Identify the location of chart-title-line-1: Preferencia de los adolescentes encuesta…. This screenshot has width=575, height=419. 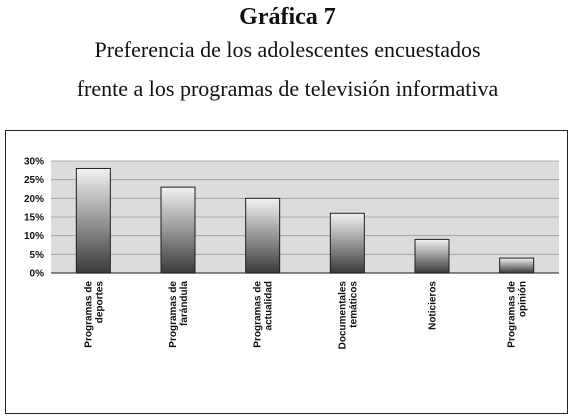
(287, 49).